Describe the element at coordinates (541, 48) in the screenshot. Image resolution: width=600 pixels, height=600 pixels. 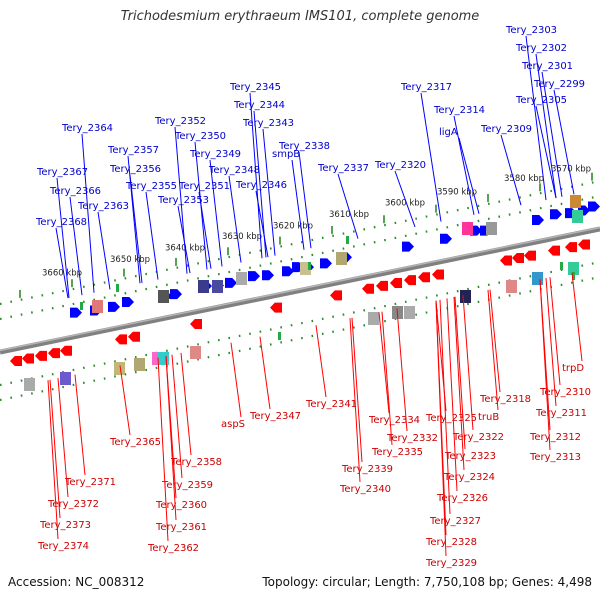
I see `gene-label: Tery_2302` at that location.